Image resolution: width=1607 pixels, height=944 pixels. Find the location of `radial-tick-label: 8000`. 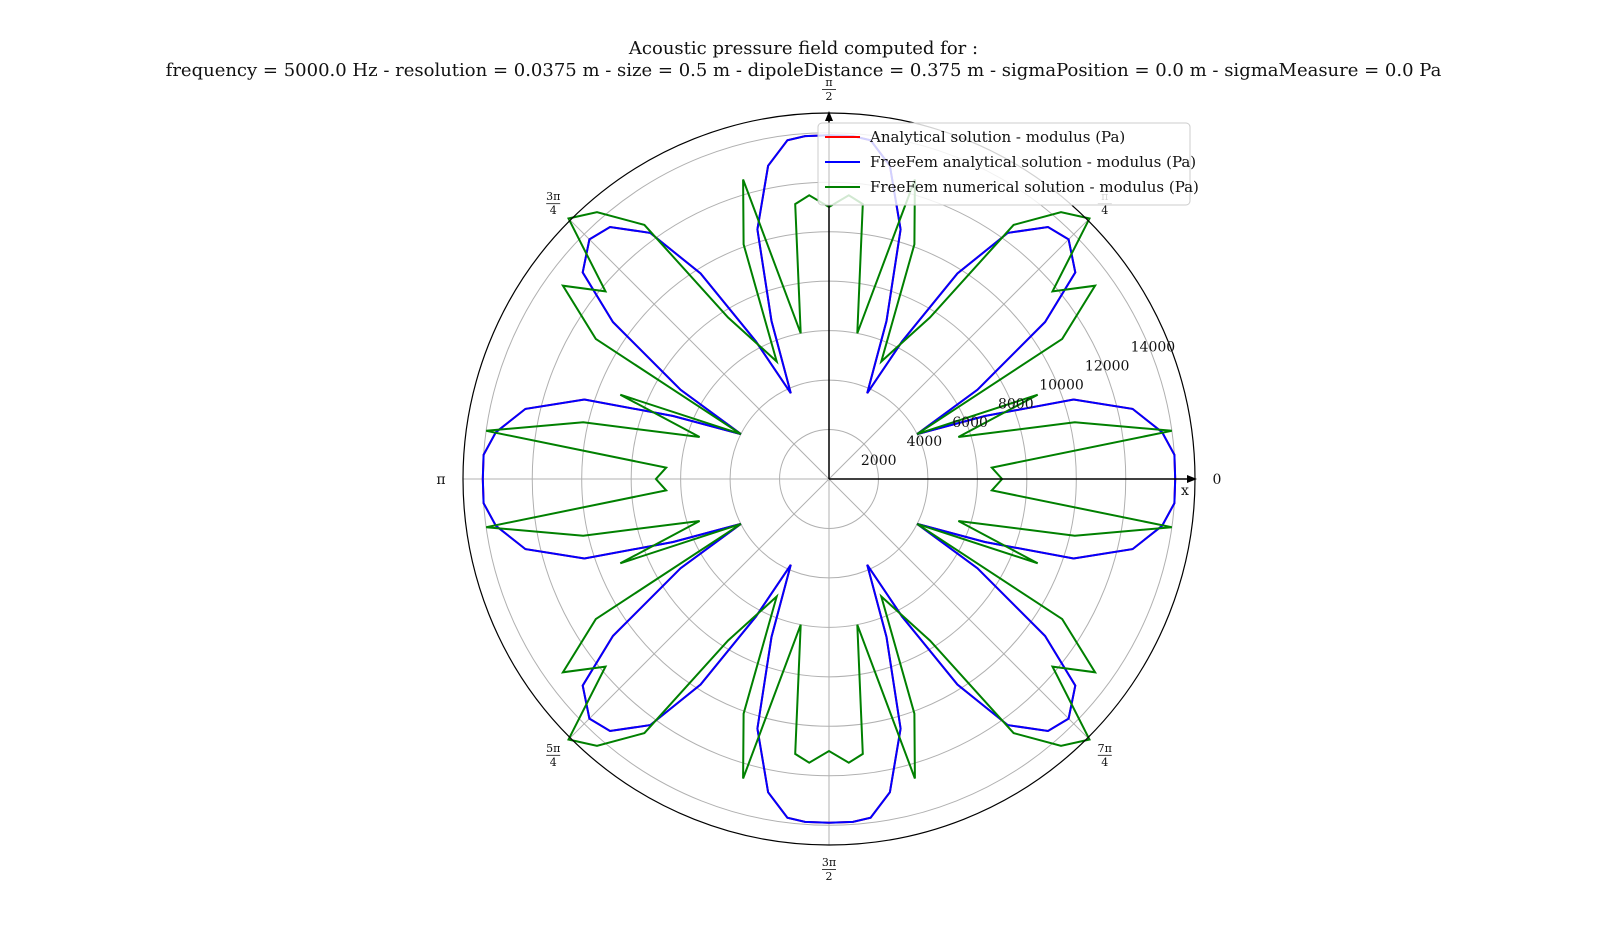

radial-tick-label: 8000 is located at coordinates (1016, 404).